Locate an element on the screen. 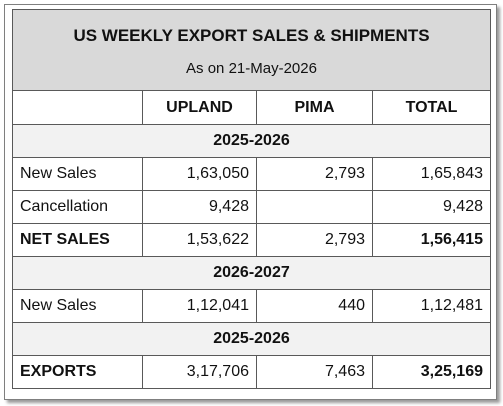 The image size is (503, 406). cell: 1,63,050 is located at coordinates (199, 174).